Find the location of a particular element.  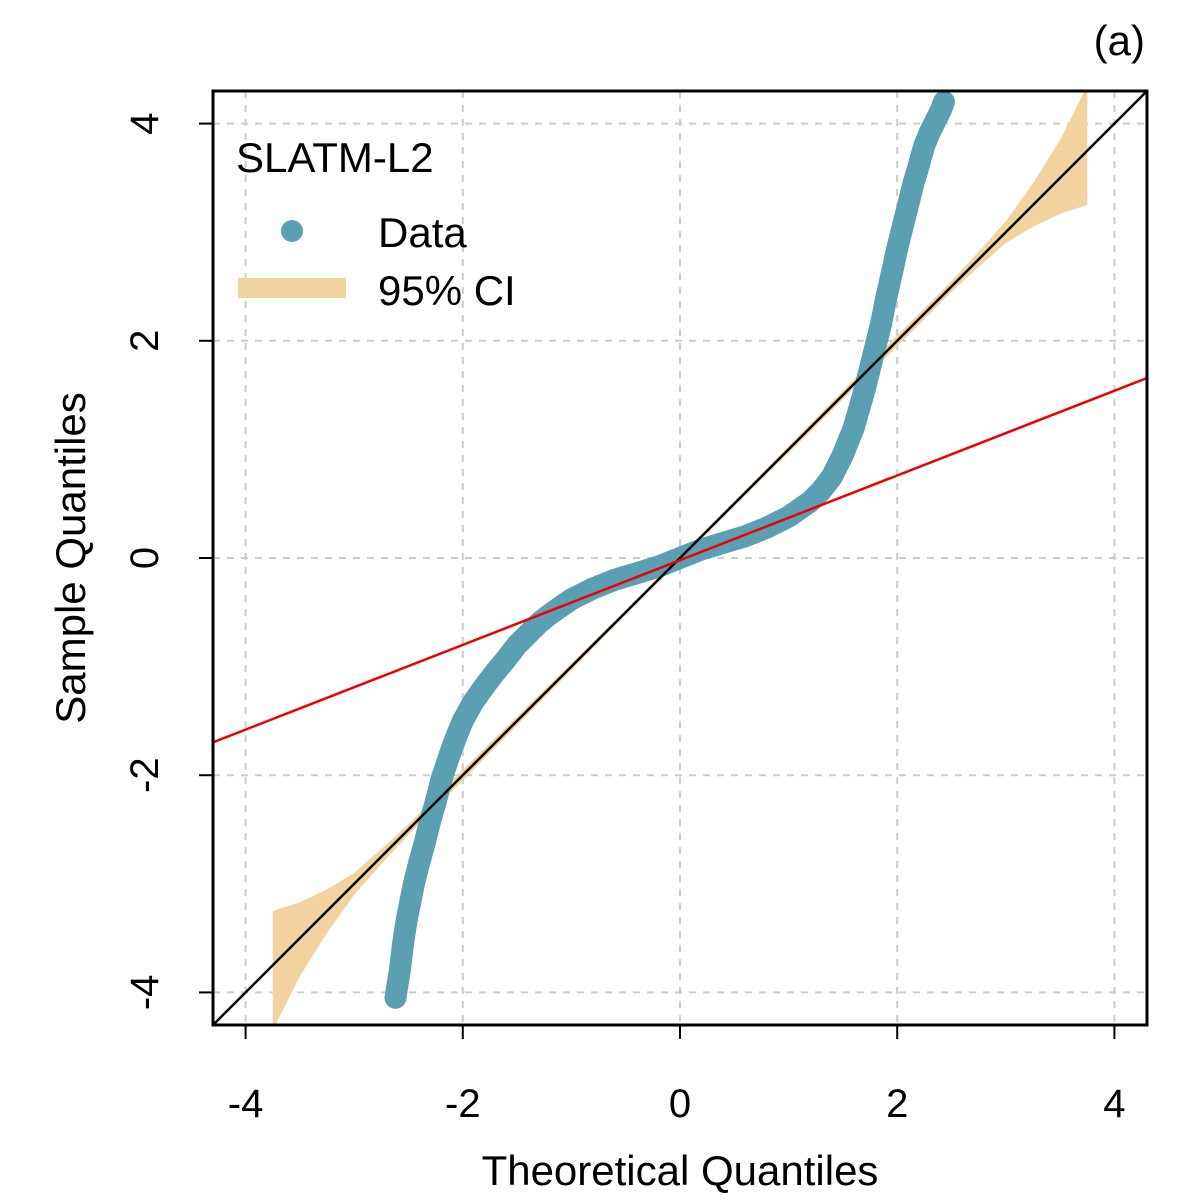

y-tick-label-3: 2 is located at coordinates (145, 341).